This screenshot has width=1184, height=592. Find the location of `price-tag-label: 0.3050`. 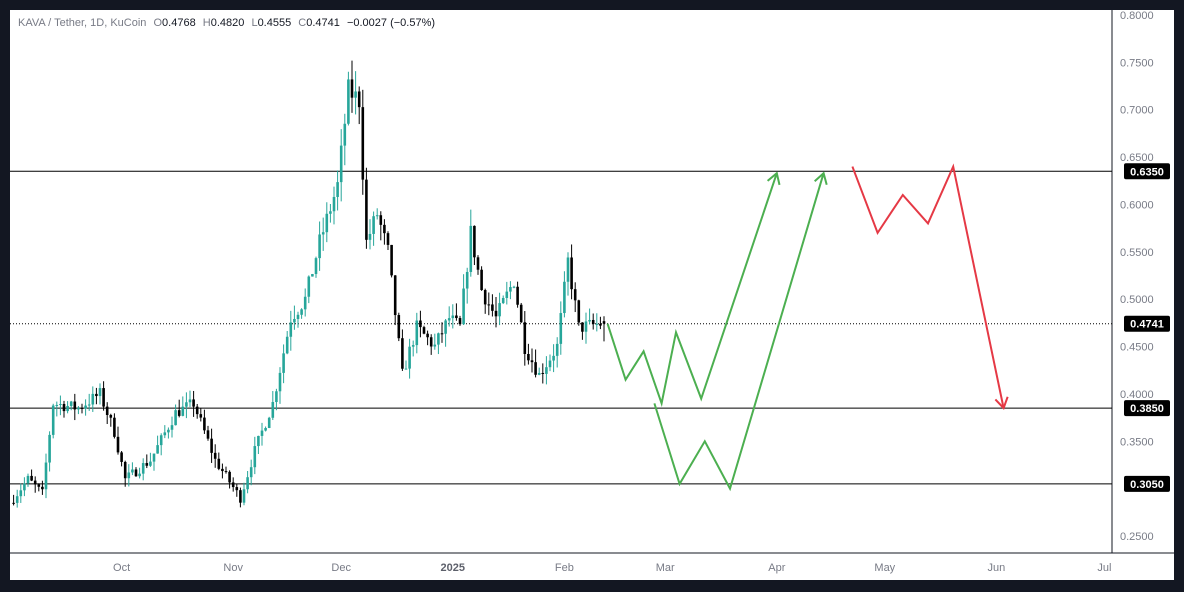

price-tag-label: 0.3050 is located at coordinates (1147, 485).